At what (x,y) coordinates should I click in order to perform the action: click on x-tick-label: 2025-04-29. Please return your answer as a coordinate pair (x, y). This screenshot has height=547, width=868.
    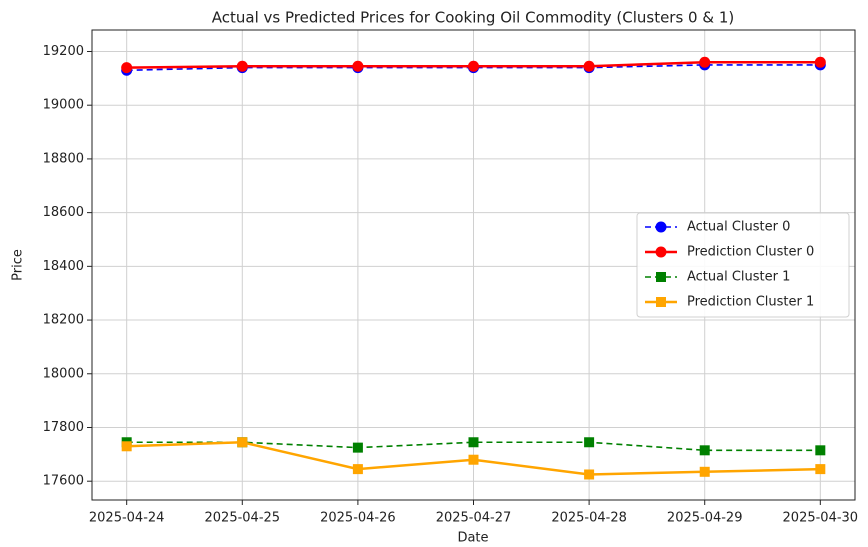
    Looking at the image, I should click on (705, 518).